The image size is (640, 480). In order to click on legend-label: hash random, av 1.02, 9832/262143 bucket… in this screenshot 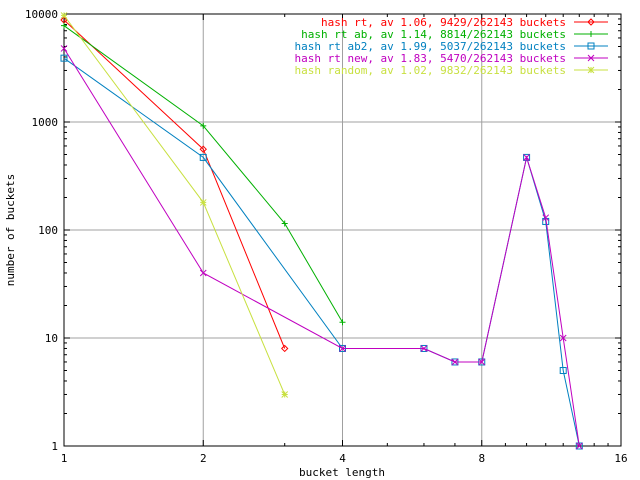, I will do `click(430, 70)`.